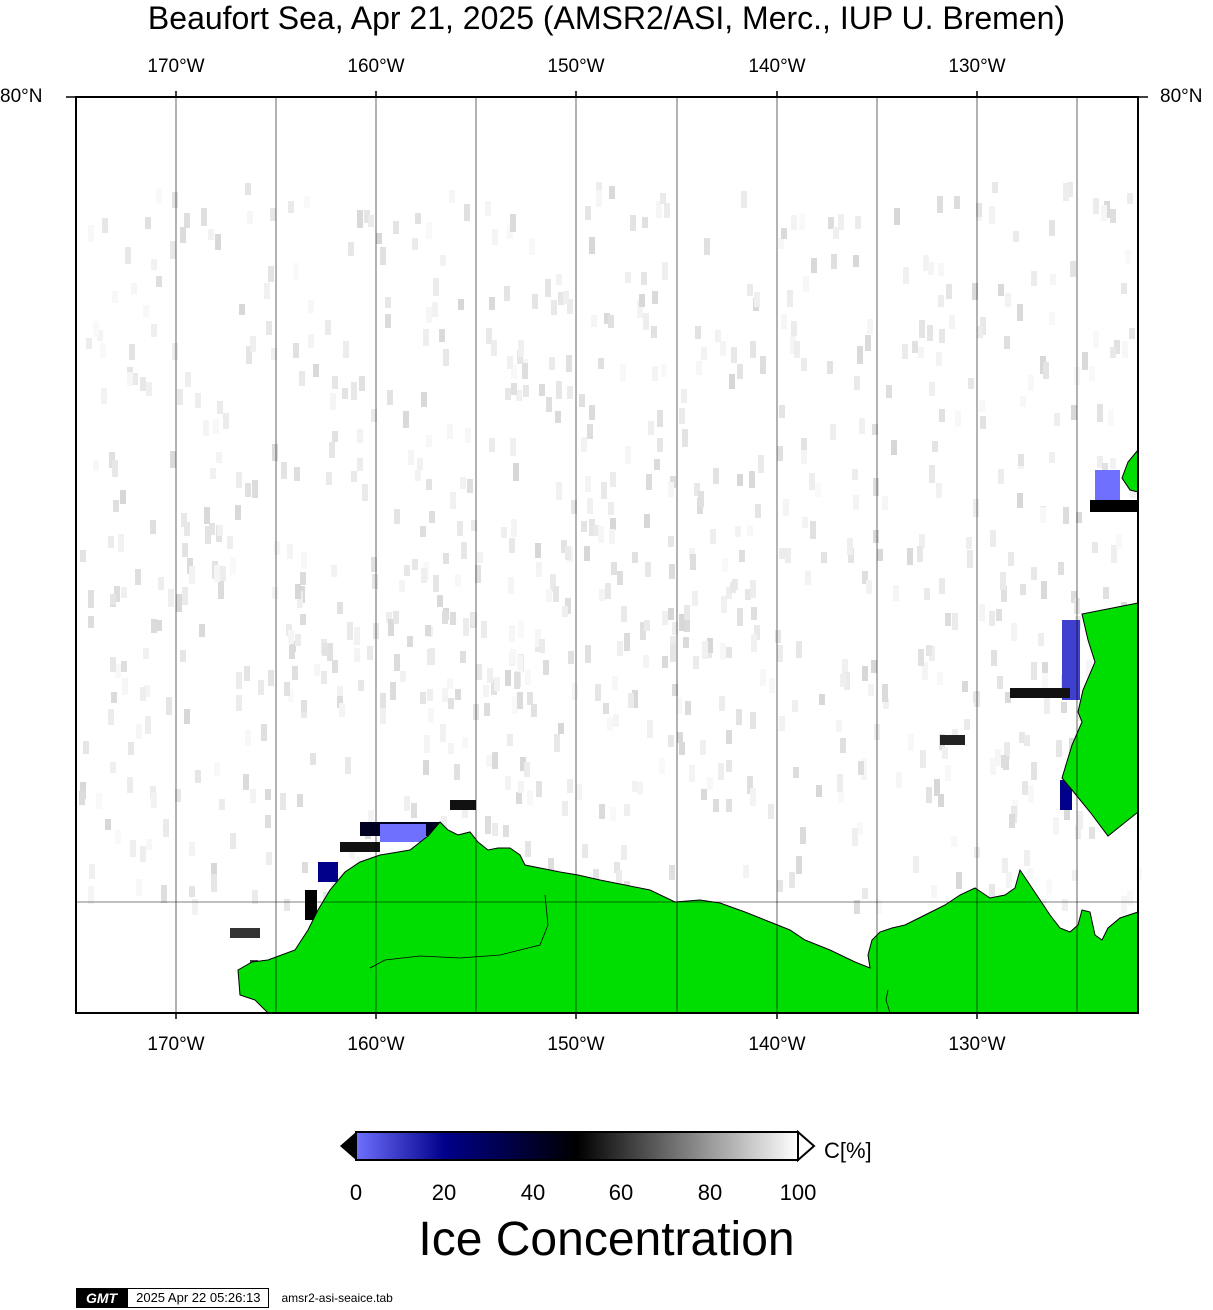  Describe the element at coordinates (376, 1044) in the screenshot. I see `lon-label-bottom-160w: 160°W` at that location.